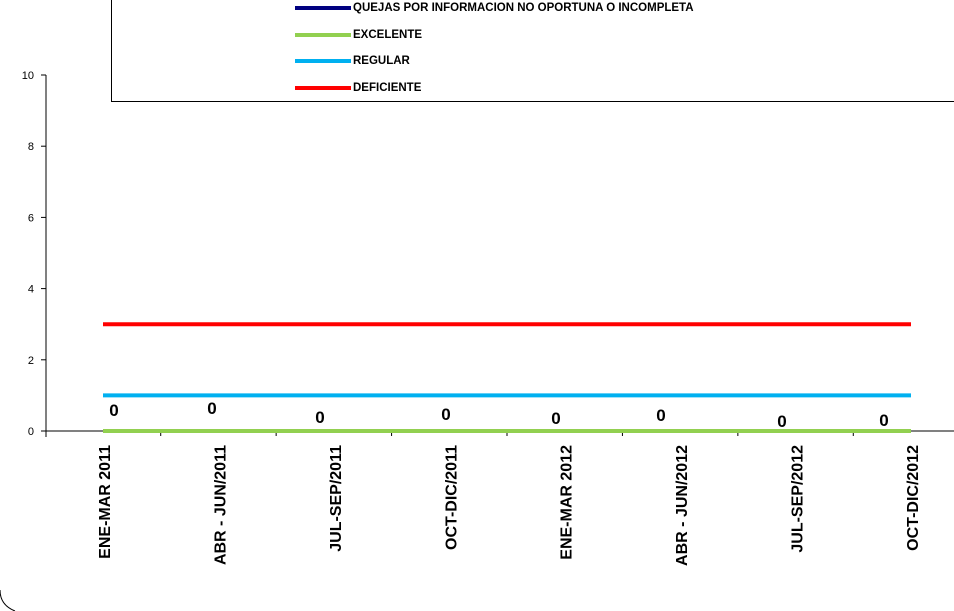 This screenshot has width=954, height=611. I want to click on x-tick-label: JUL-SEP/2012, so click(798, 499).